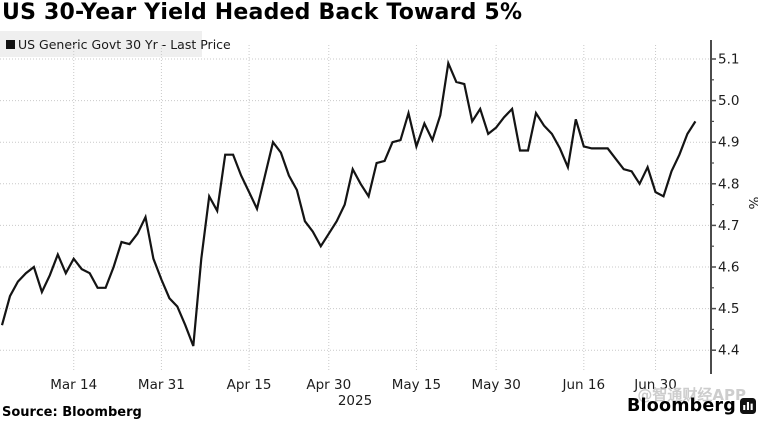 The image size is (758, 425). I want to click on source-credit: Source: Bloomberg, so click(72, 412).